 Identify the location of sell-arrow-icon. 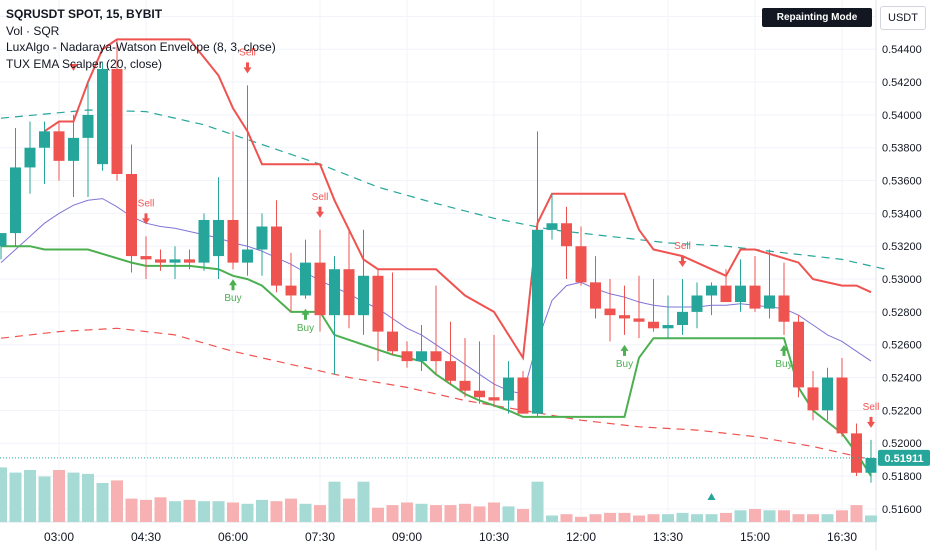
(871, 422).